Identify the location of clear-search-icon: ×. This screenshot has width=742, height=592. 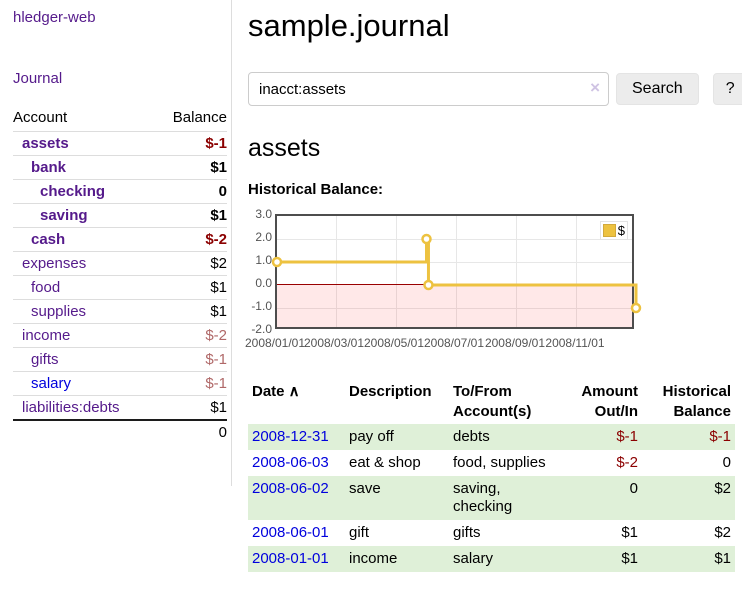
(595, 87).